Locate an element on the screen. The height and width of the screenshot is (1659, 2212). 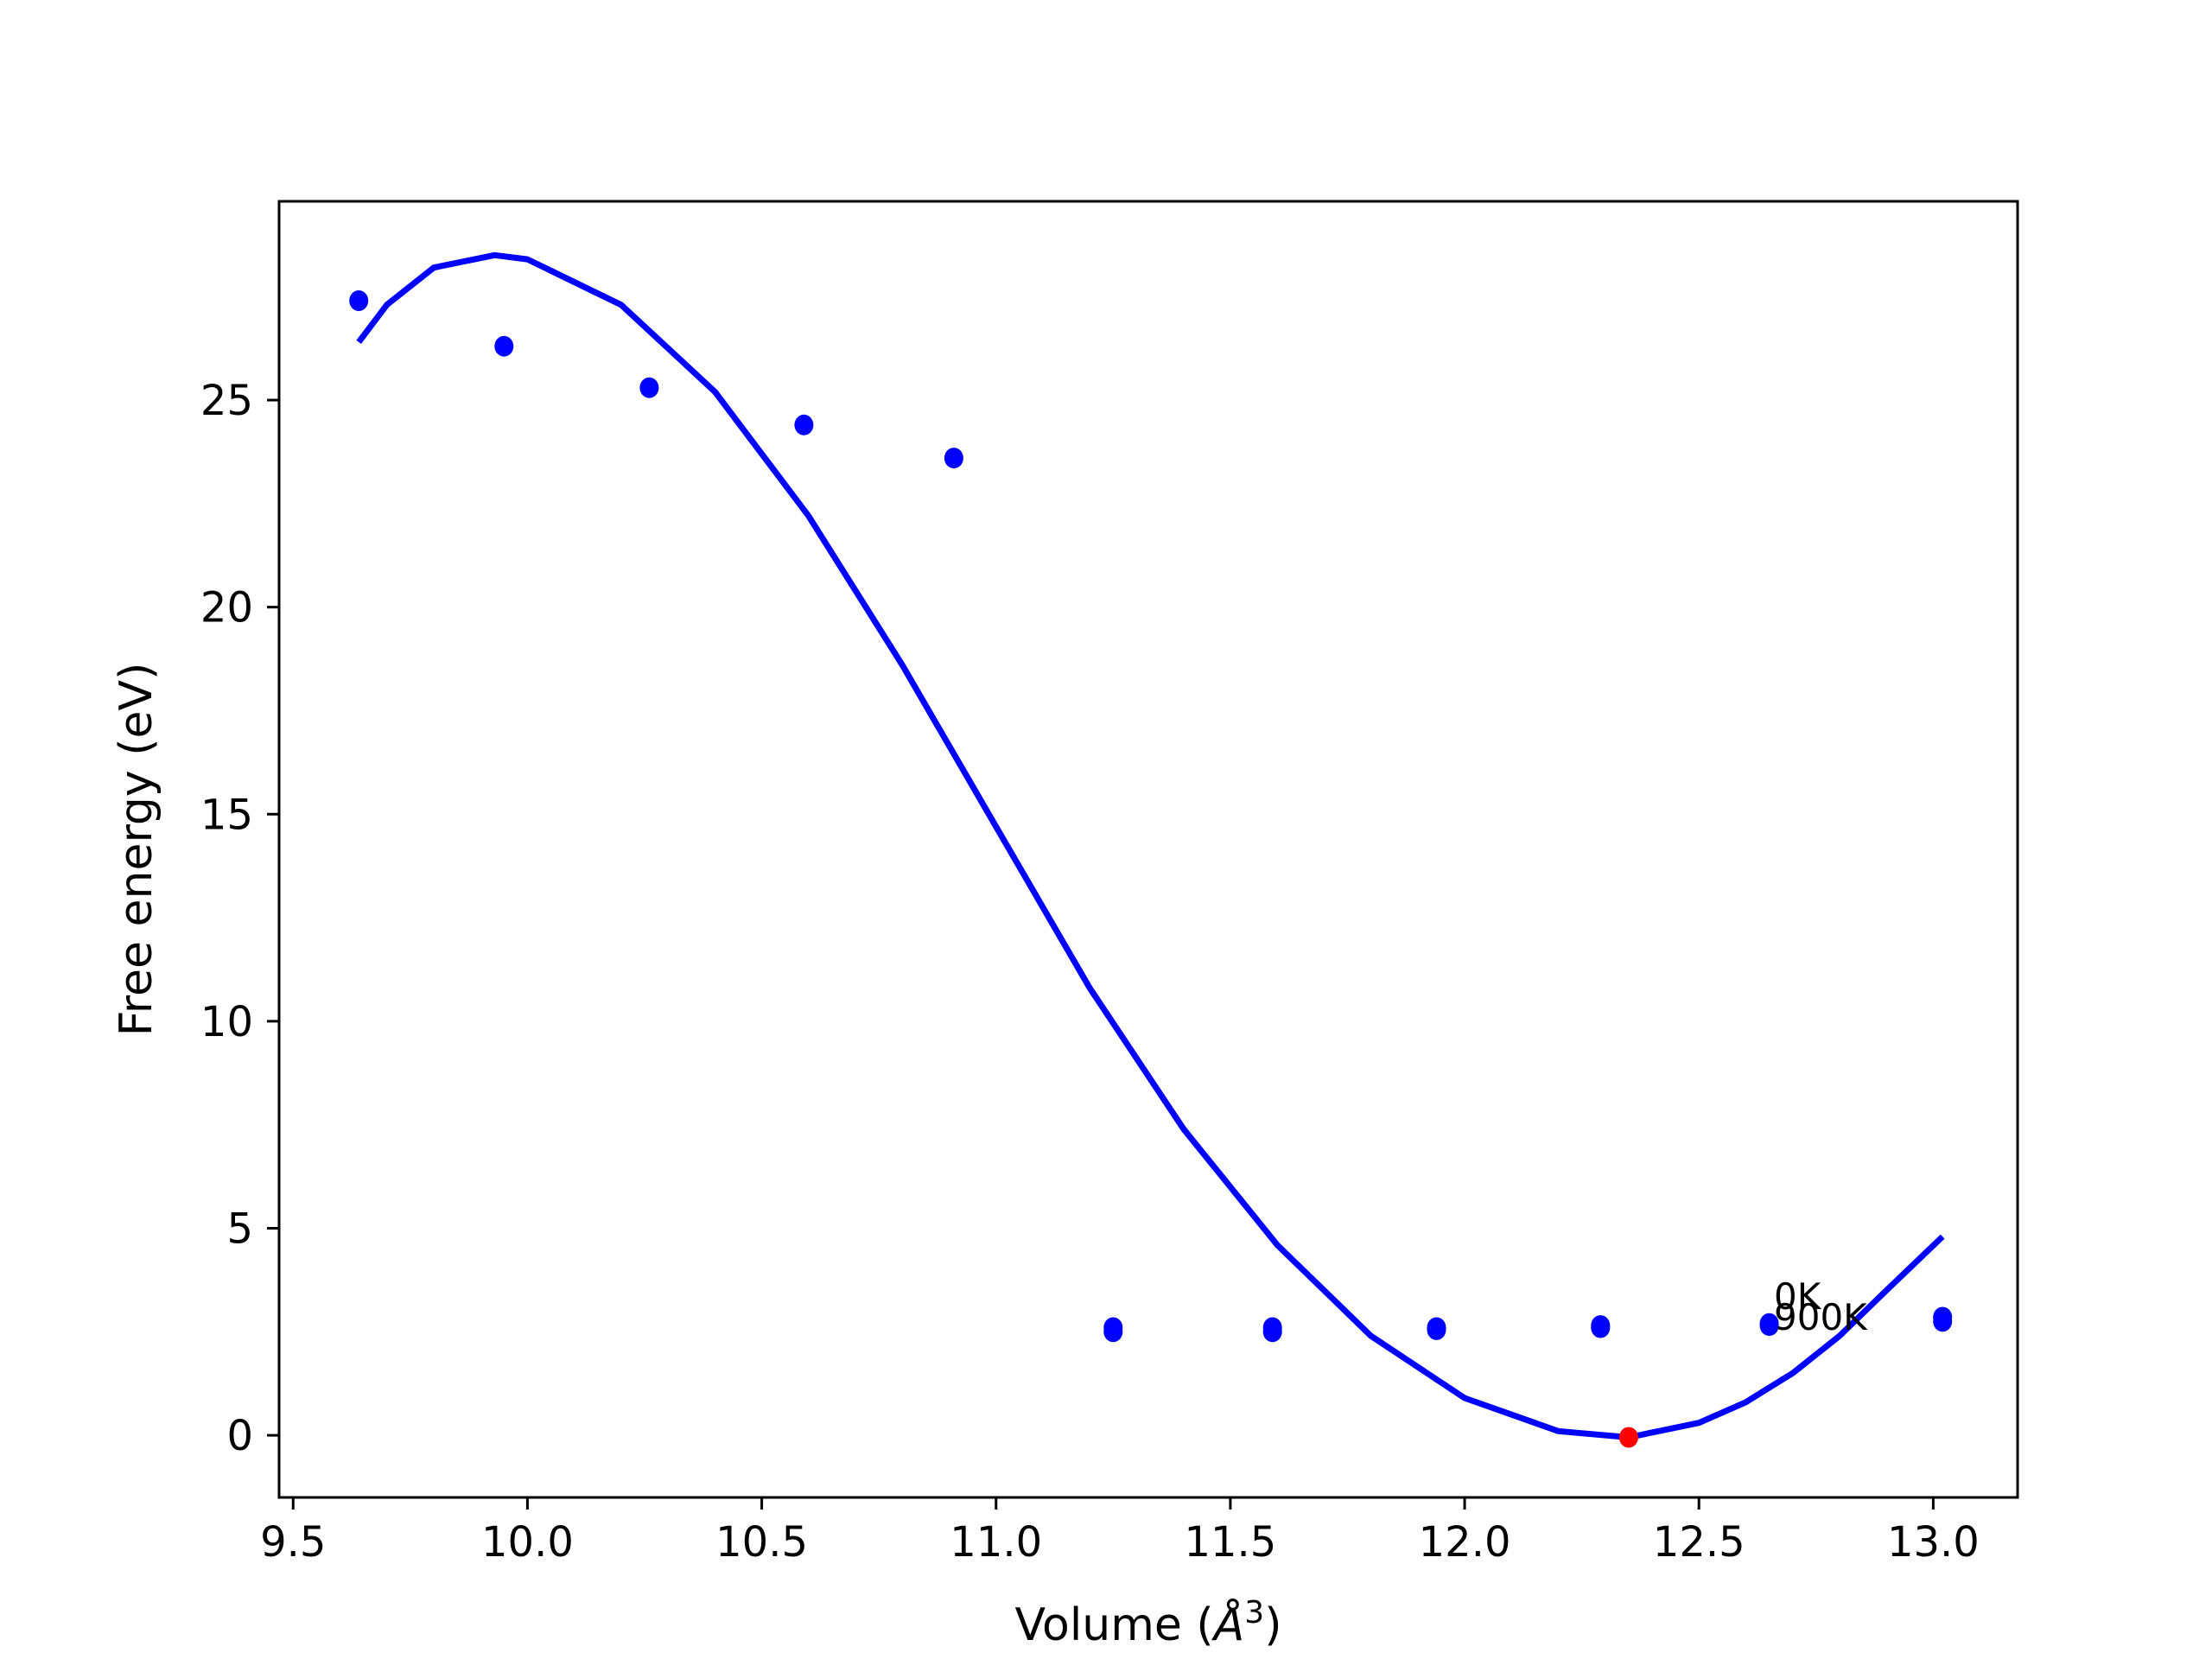
y-tick-label: 25 is located at coordinates (226, 401).